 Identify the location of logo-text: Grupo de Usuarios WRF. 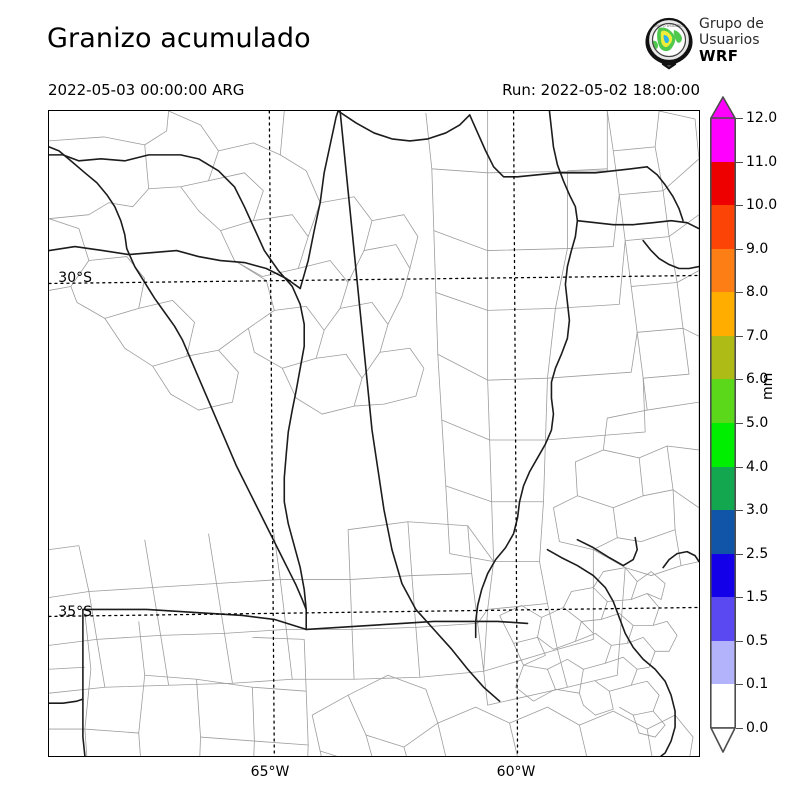
(748, 40).